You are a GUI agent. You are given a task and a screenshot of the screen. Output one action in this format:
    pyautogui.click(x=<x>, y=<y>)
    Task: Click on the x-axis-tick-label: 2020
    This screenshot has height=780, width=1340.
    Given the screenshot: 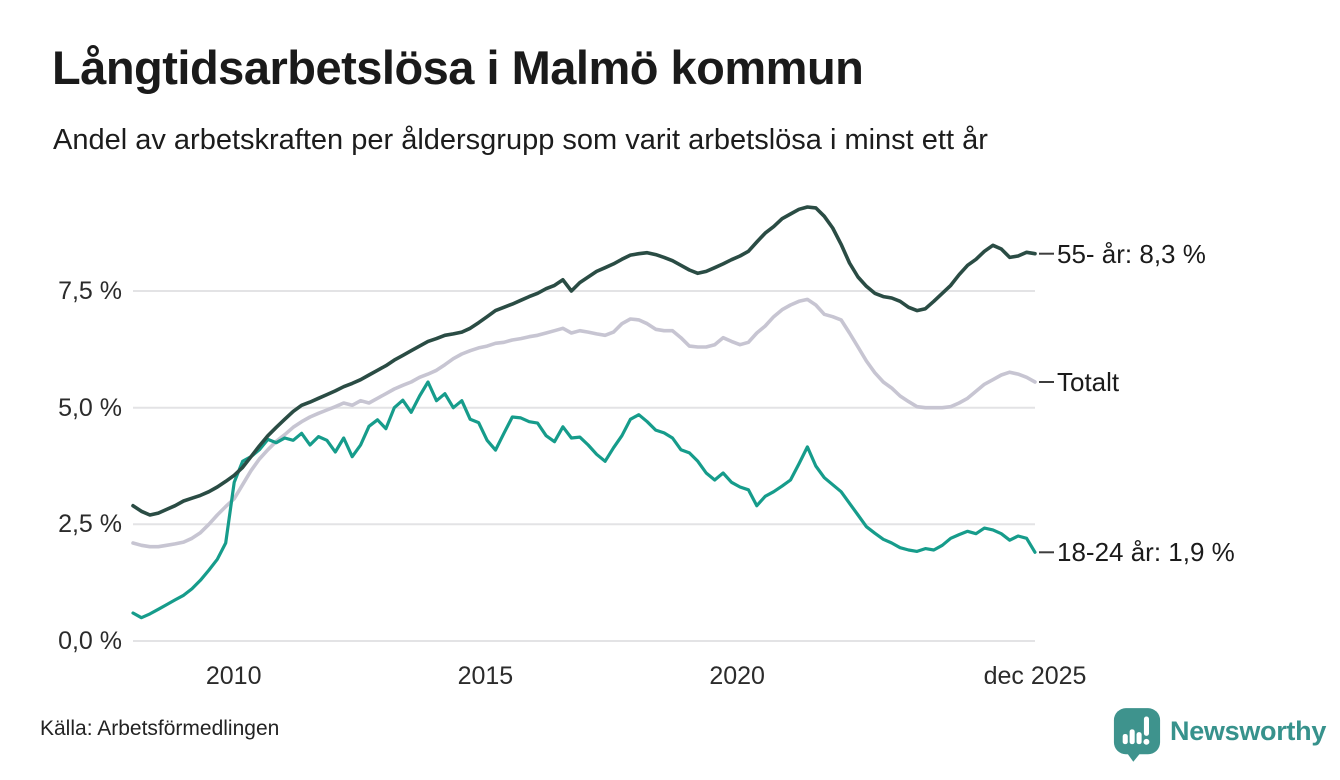 What is the action you would take?
    pyautogui.click(x=737, y=676)
    